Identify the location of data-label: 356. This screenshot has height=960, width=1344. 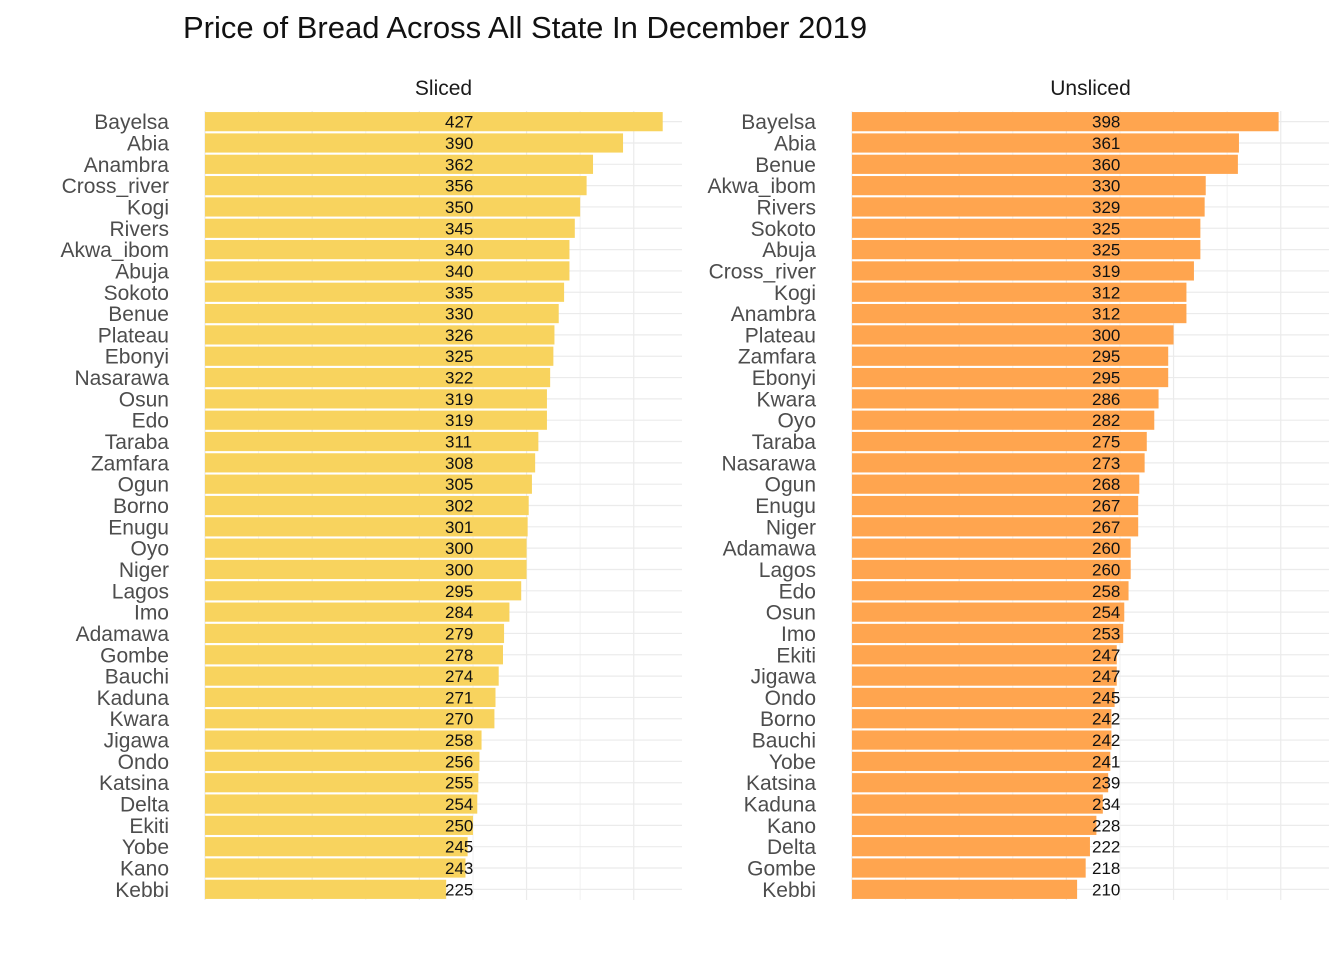
(459, 186).